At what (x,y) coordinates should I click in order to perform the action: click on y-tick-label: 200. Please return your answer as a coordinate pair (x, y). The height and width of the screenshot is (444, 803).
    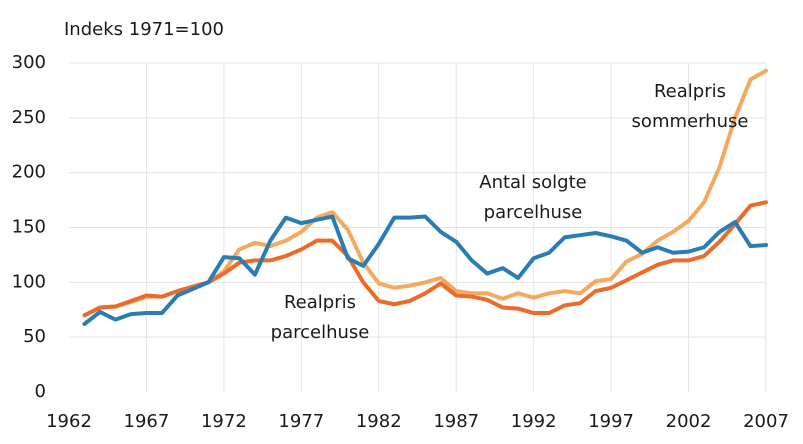
    Looking at the image, I should click on (29, 172).